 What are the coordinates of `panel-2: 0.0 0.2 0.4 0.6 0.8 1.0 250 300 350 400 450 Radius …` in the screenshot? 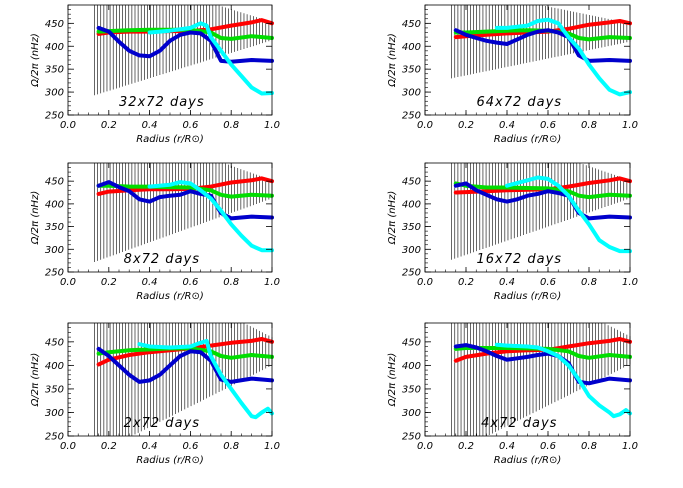 It's located at (512, 74).